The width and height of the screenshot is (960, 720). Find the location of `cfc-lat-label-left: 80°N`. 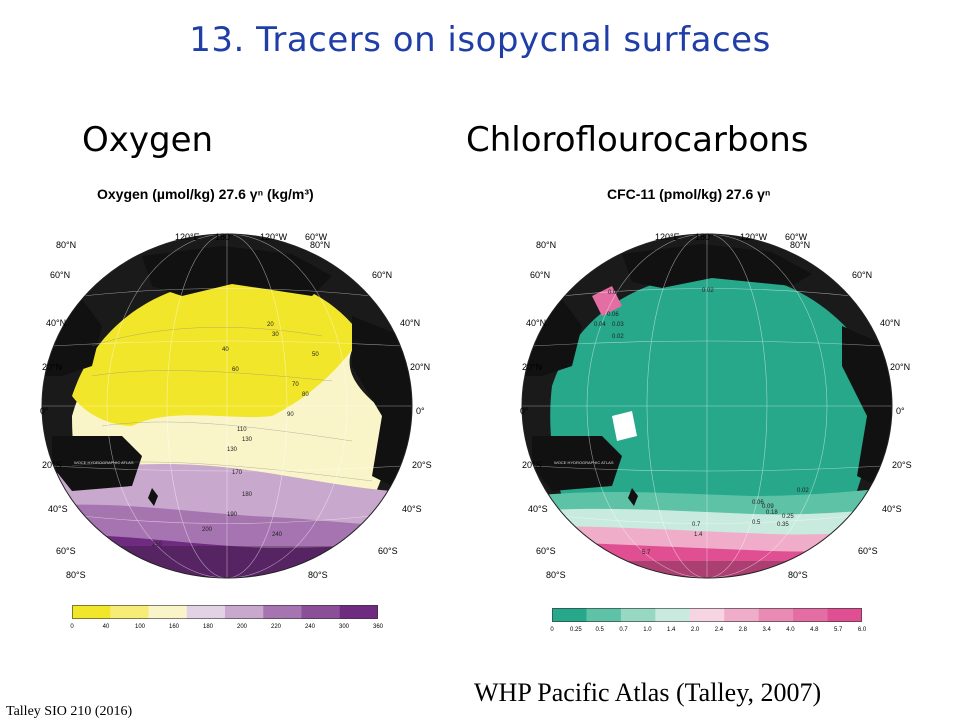

cfc-lat-label-left: 80°N is located at coordinates (546, 245).